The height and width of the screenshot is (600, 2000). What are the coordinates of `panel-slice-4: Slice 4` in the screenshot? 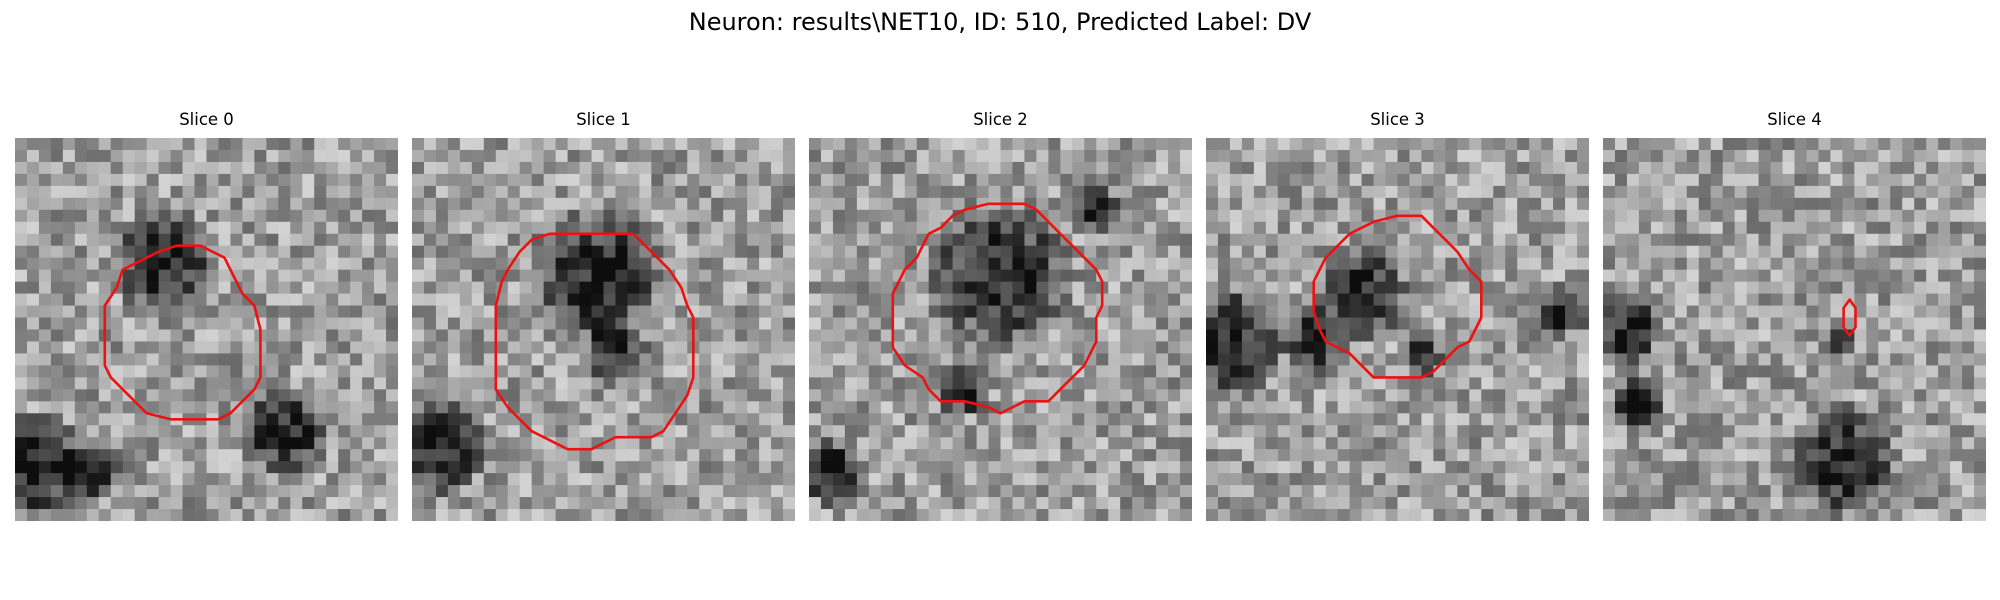 It's located at (1794, 314).